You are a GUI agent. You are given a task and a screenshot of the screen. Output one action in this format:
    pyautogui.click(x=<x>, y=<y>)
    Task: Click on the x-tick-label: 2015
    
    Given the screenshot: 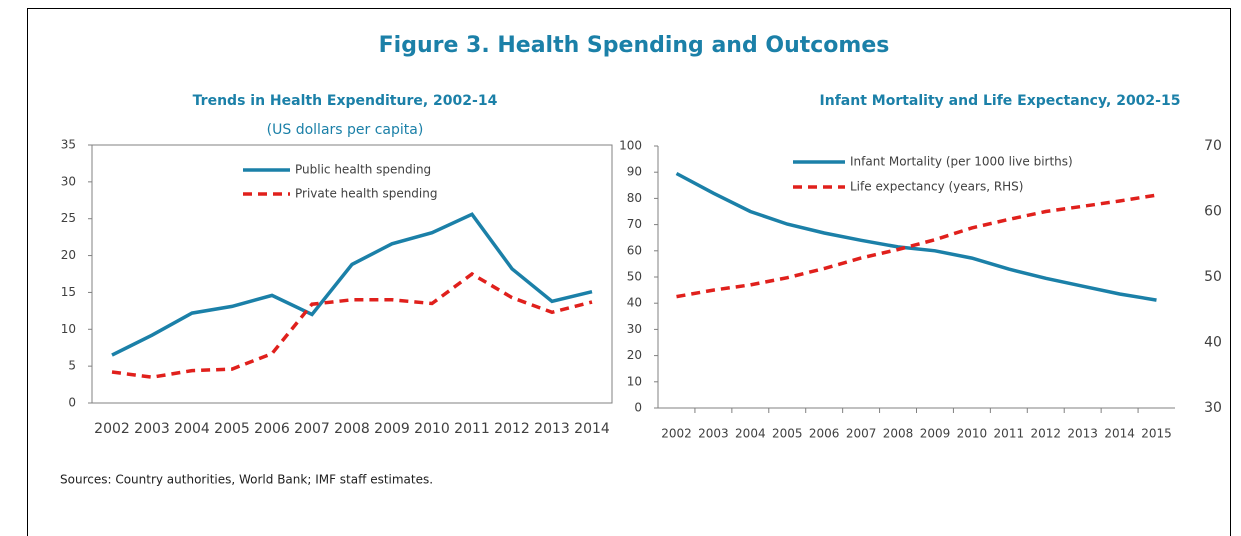 What is the action you would take?
    pyautogui.click(x=1156, y=434)
    